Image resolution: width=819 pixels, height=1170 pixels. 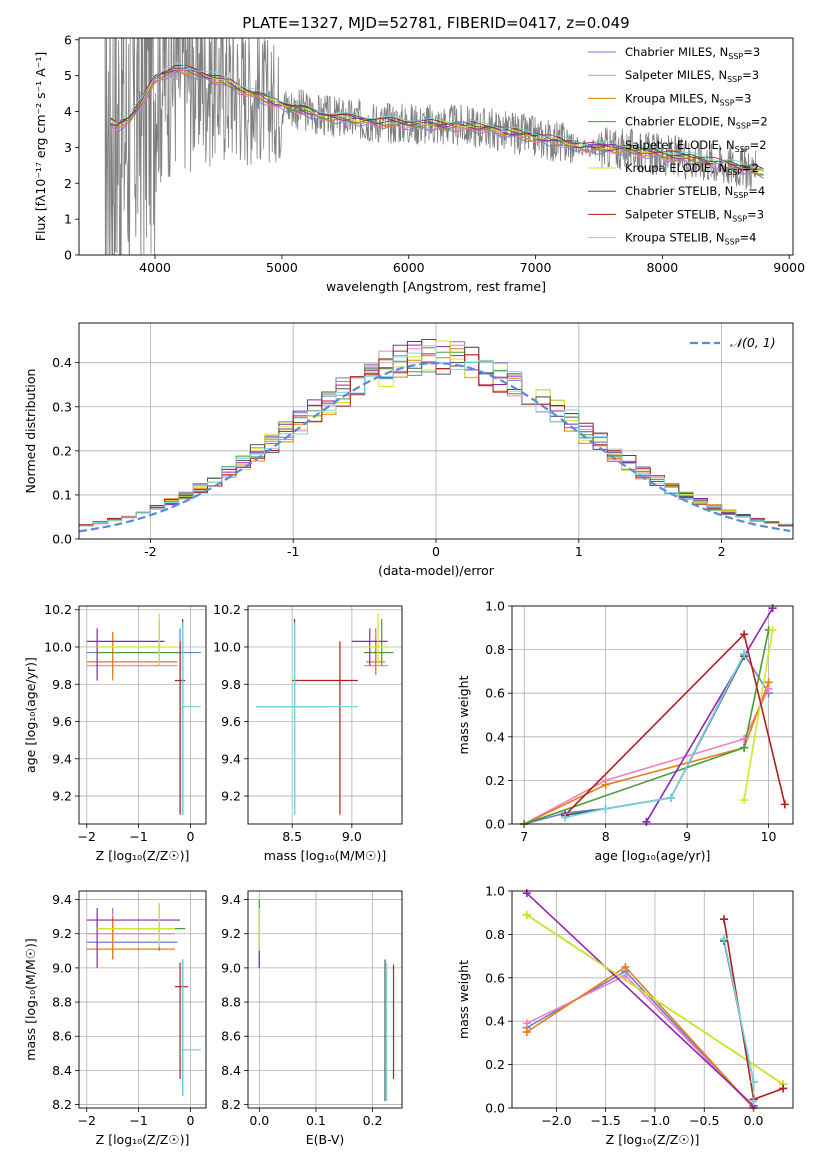 What do you see at coordinates (150, 551) in the screenshot?
I see `x-tick-label: -2` at bounding box center [150, 551].